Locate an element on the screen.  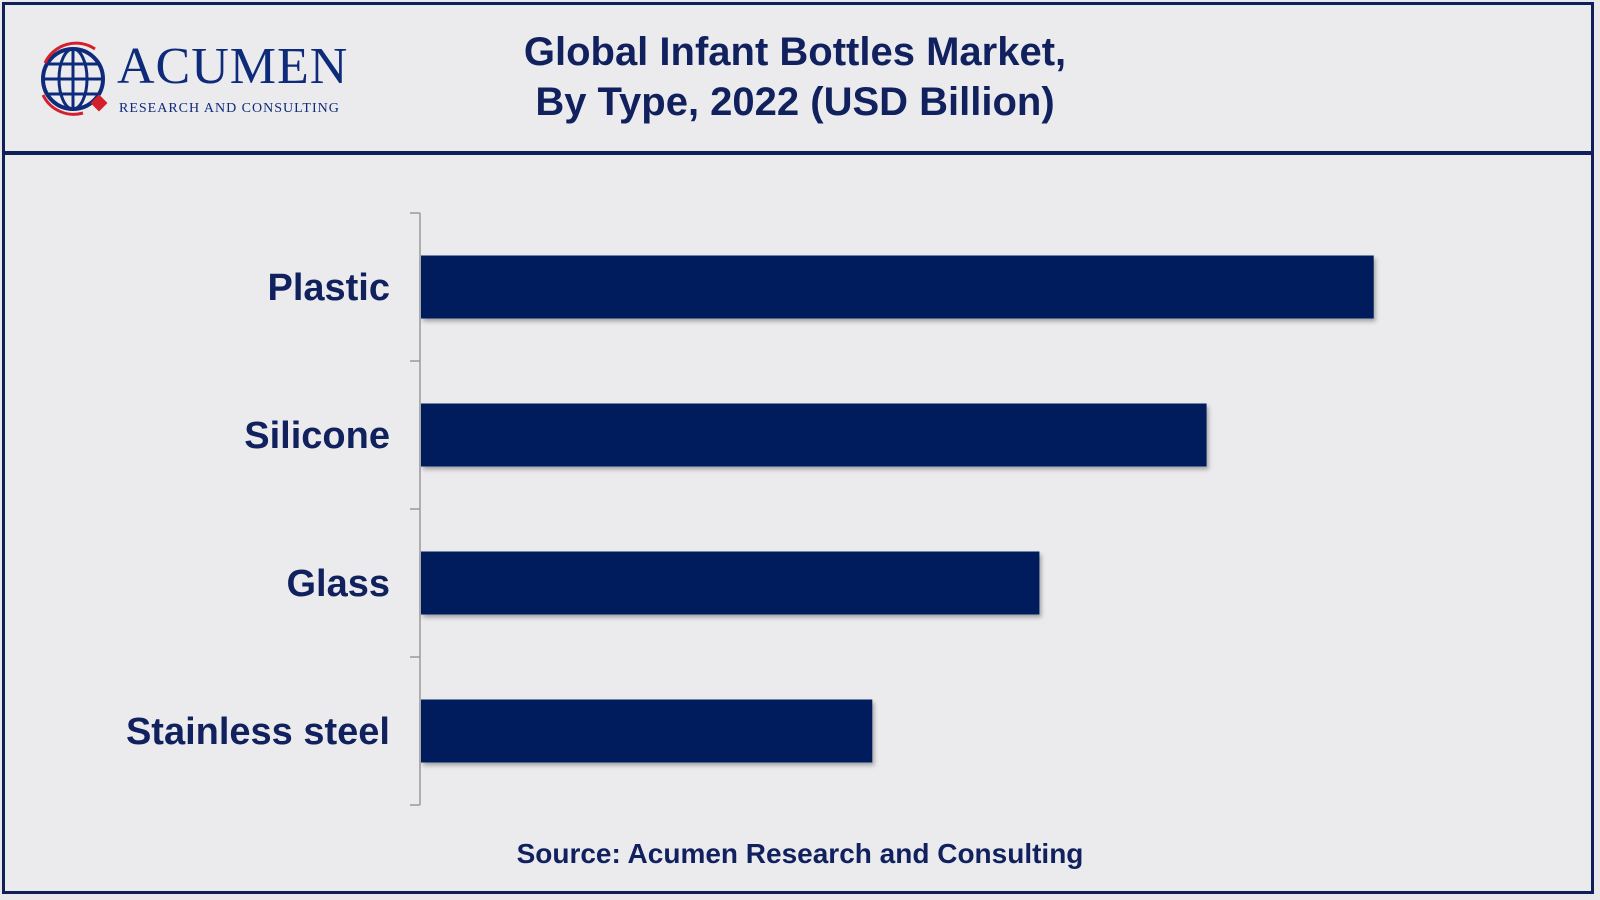
bar-stainless-steel is located at coordinates (647, 731).